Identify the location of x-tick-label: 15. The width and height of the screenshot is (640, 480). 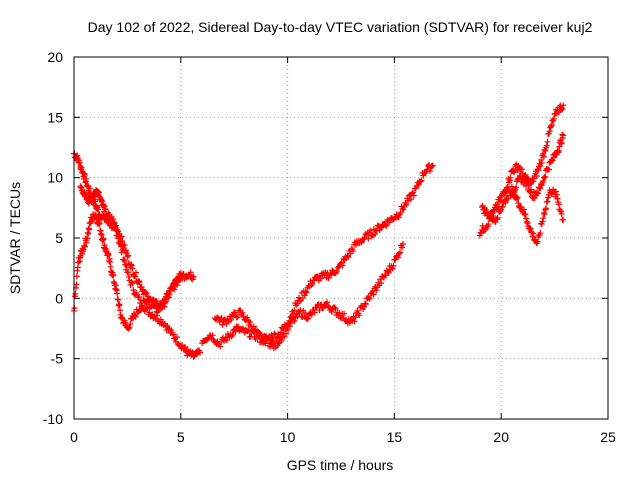
(395, 437).